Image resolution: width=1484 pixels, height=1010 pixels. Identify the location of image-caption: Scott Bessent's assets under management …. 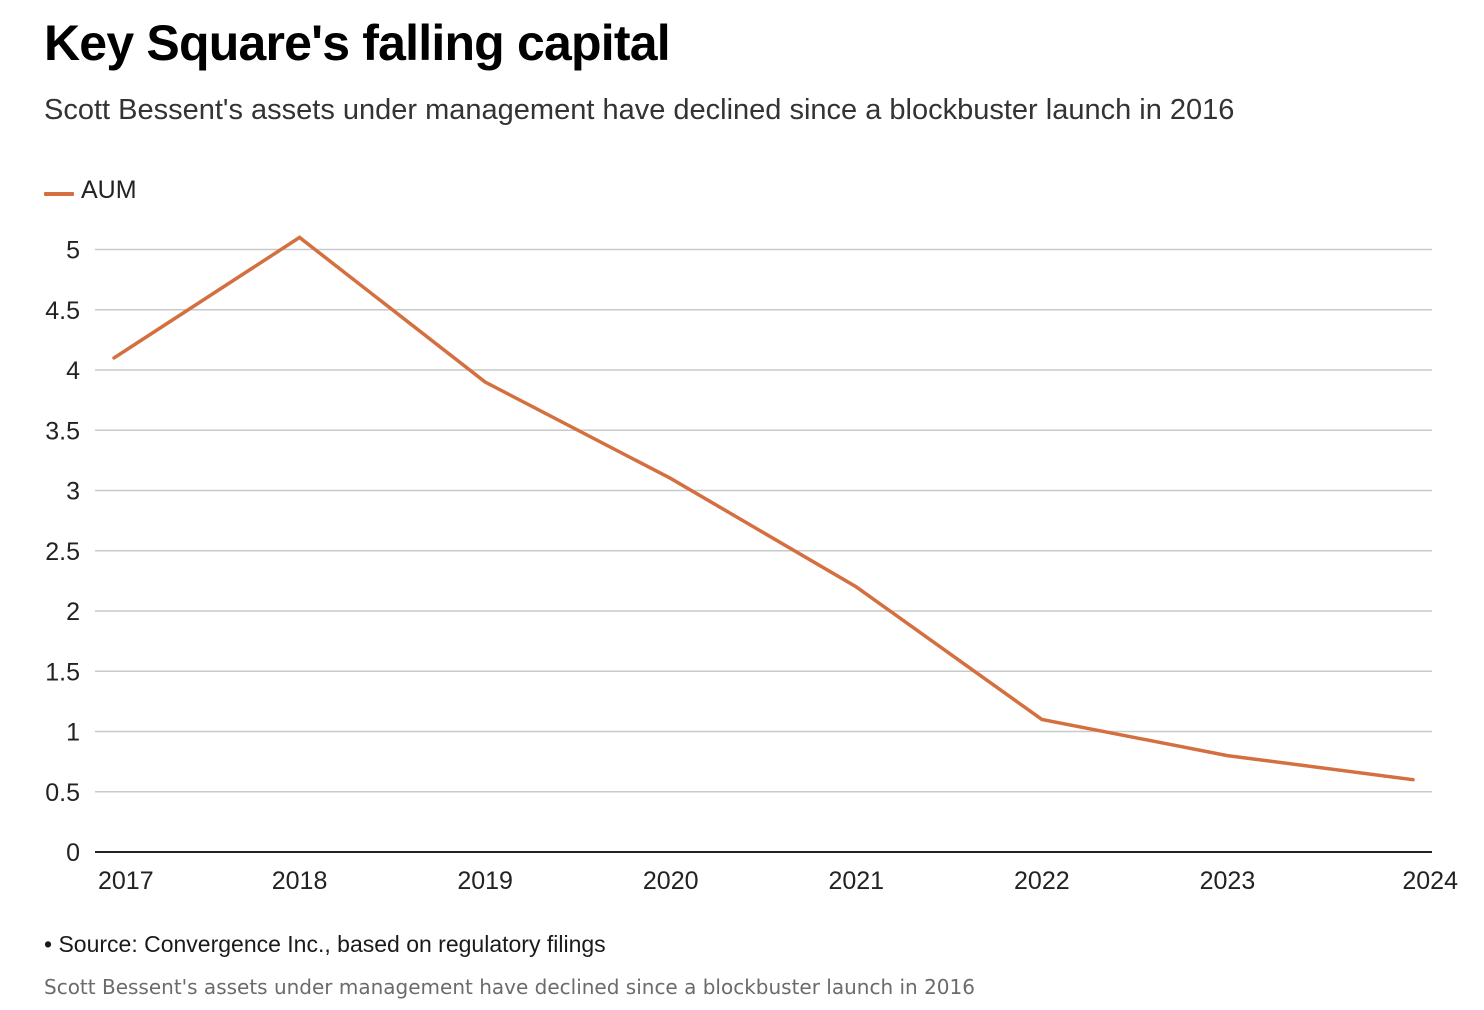
(509, 987).